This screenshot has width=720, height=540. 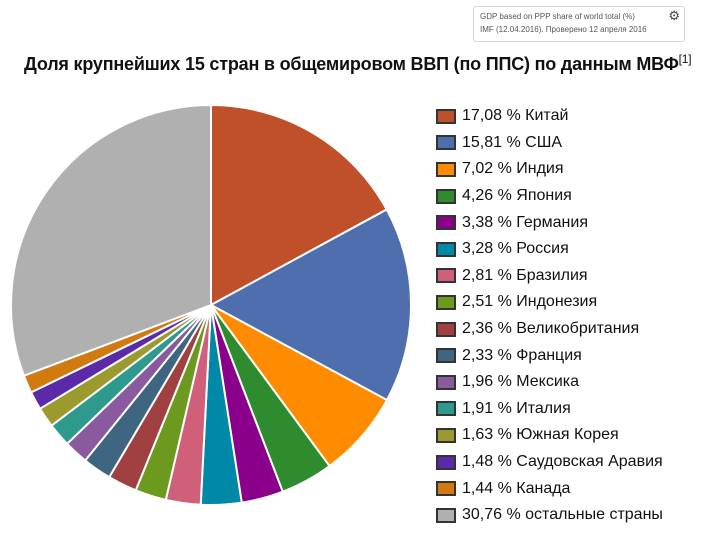 I want to click on legend-label: 30,76 % остальные страны, so click(x=562, y=515).